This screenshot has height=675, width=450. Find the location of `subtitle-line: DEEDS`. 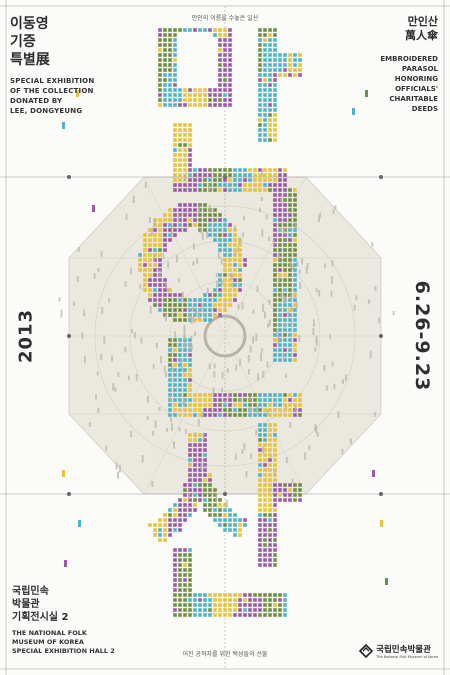

subtitle-line: DEEDS is located at coordinates (424, 109).